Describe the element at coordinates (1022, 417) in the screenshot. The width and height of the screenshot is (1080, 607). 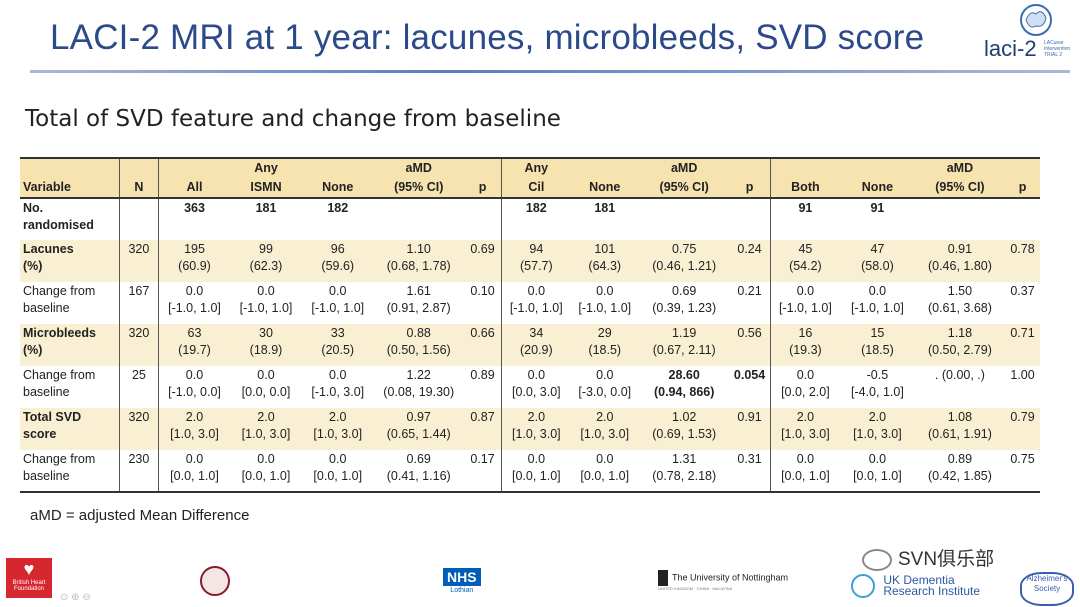
I see `cell-value: 0.79` at that location.